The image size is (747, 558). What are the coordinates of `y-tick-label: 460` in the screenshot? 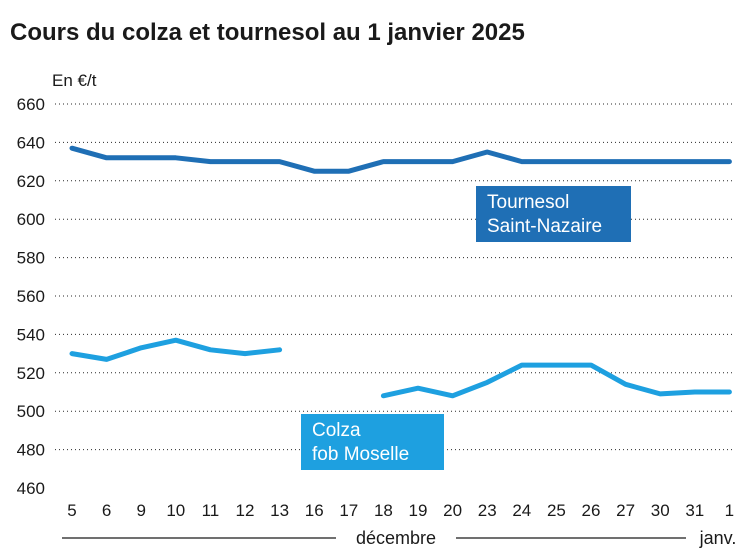 It's located at (31, 488).